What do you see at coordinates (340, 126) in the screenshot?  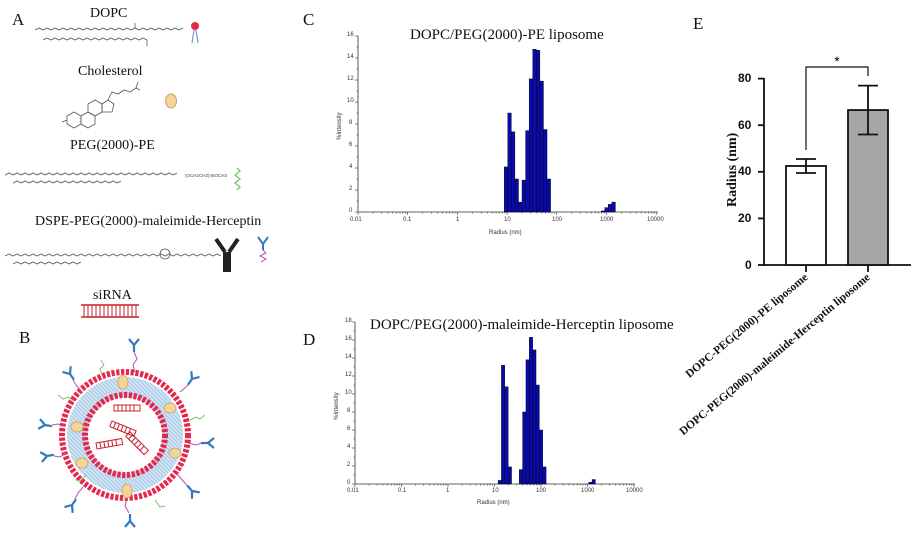 I see `chart-c-ylabel: %Intensity` at bounding box center [340, 126].